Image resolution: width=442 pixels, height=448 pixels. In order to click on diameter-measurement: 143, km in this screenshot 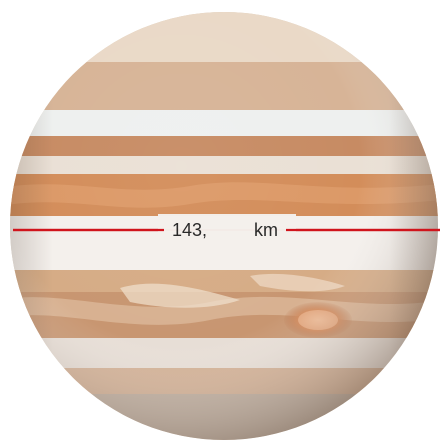, I will do `click(226, 229)`.